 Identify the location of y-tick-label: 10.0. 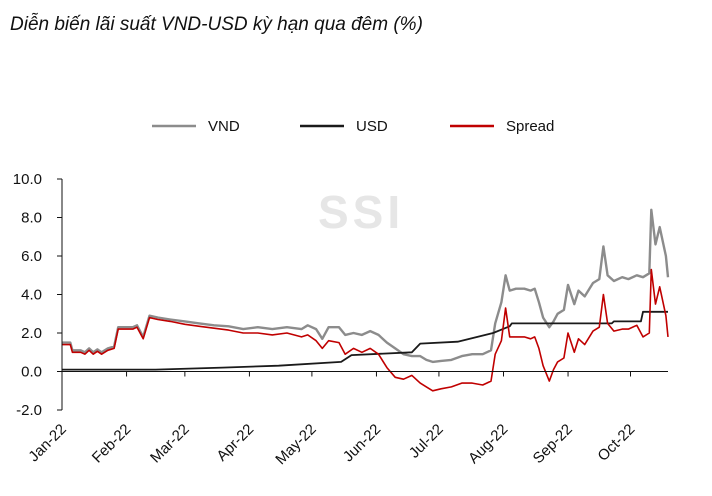
(27, 179).